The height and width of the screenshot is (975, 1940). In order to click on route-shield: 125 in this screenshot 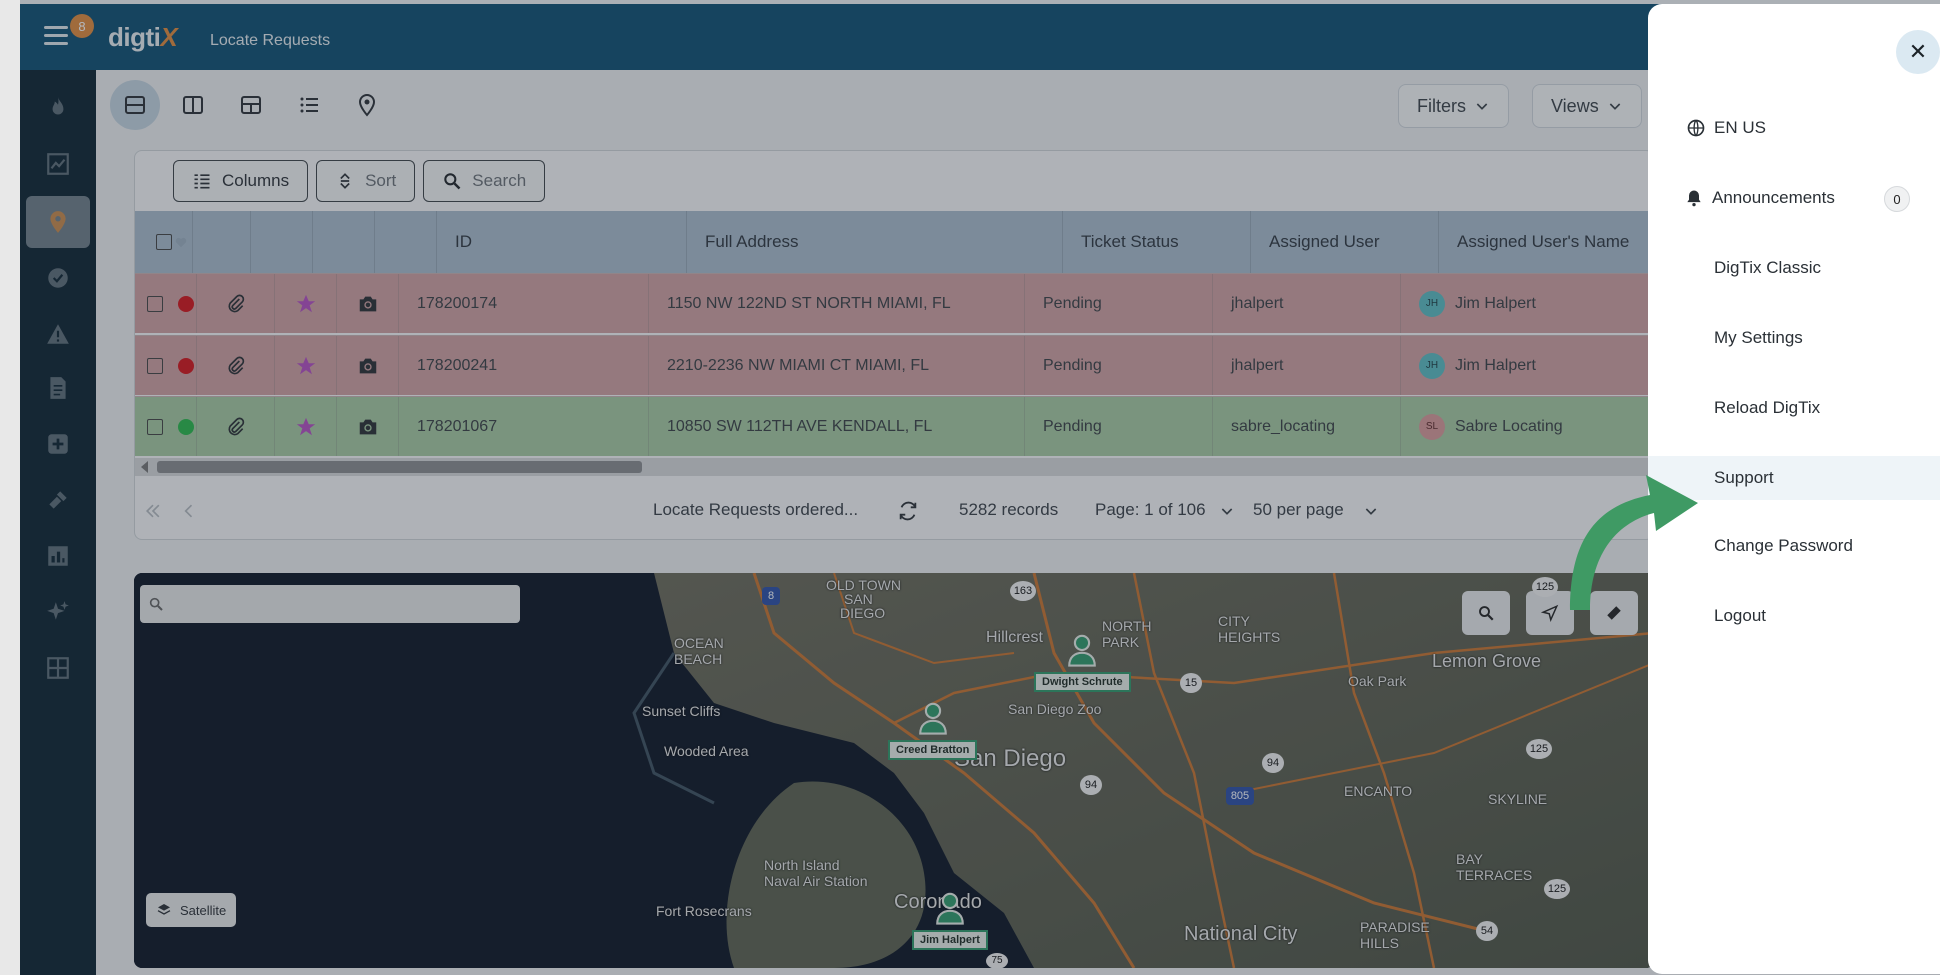, I will do `click(1557, 889)`.